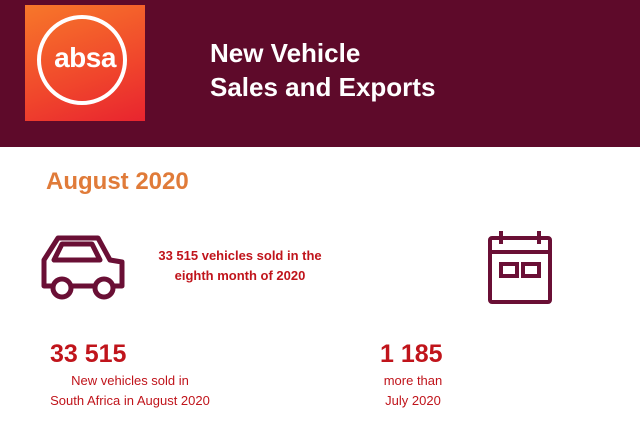 The height and width of the screenshot is (427, 640). Describe the element at coordinates (285, 53) in the screenshot. I see `title-line: New Vehicle` at that location.